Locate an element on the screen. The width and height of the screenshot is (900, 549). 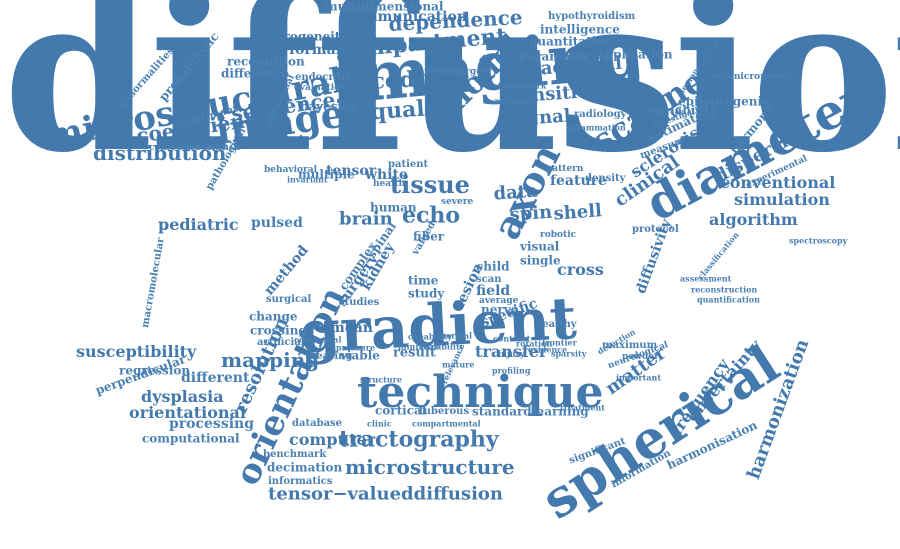
word-microstructure: microstructure is located at coordinates (430, 467).